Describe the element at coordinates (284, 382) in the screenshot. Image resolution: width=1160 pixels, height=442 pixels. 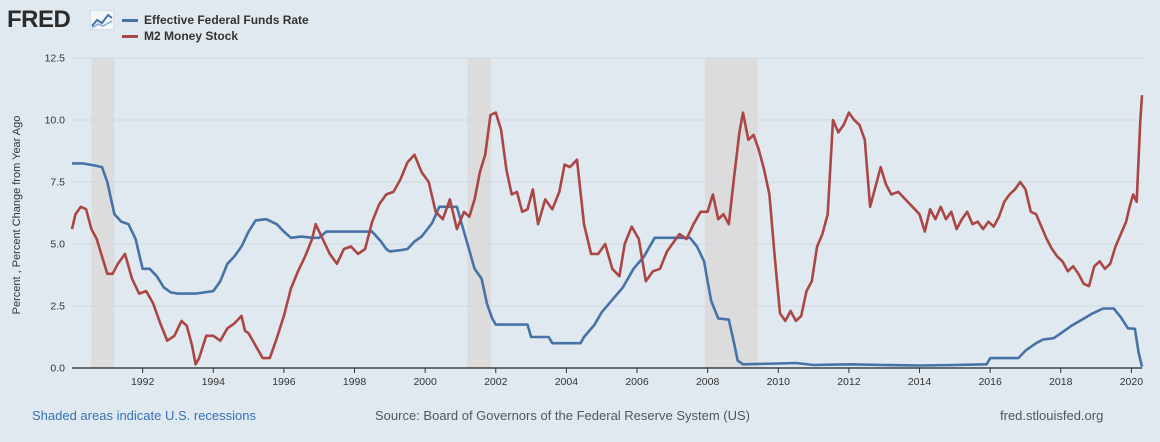
I see `x-tick-label: 1996` at that location.